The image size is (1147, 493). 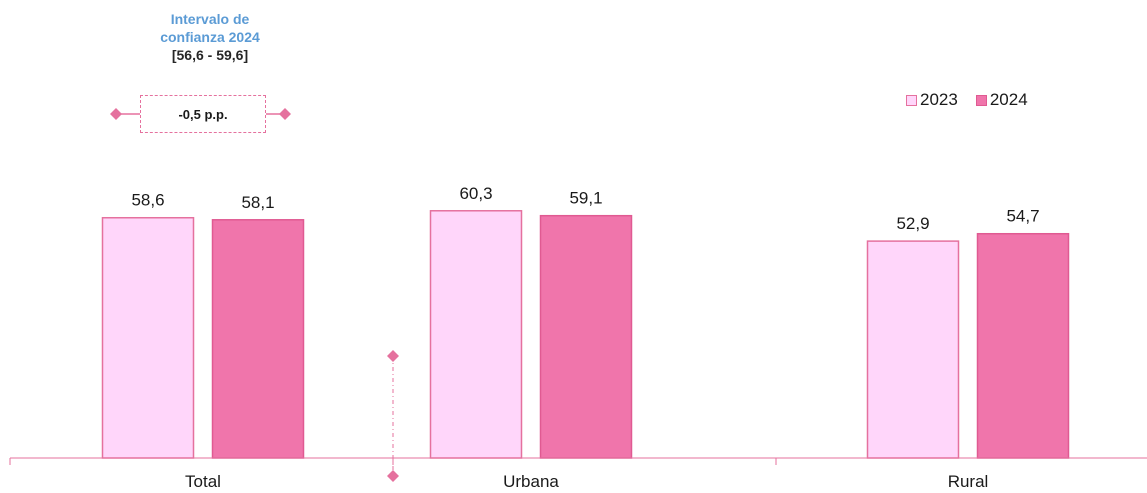 I want to click on category-label-rural: Rural, so click(x=968, y=481).